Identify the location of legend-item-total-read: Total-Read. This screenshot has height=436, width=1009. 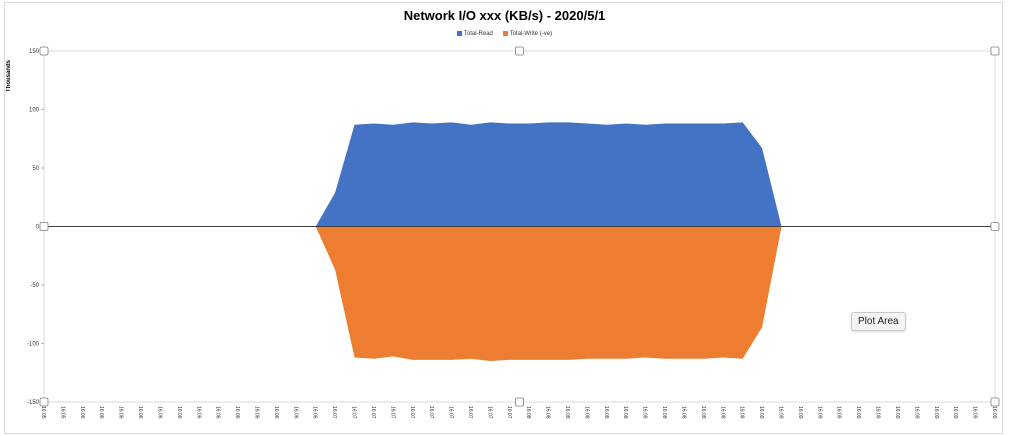
(474, 34).